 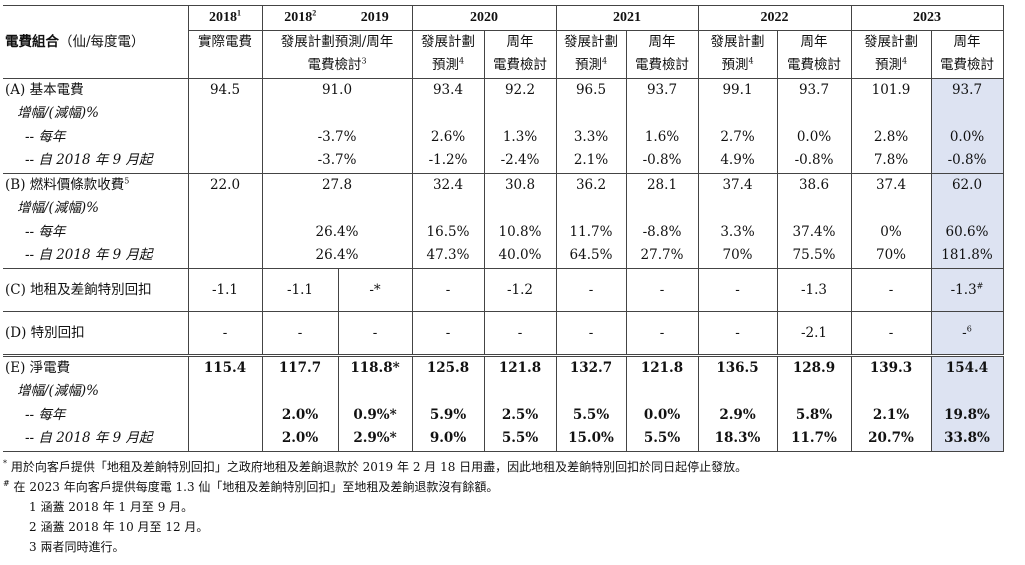 I want to click on row-label: (C) 地租及差餉特別回扣, so click(x=95, y=289).